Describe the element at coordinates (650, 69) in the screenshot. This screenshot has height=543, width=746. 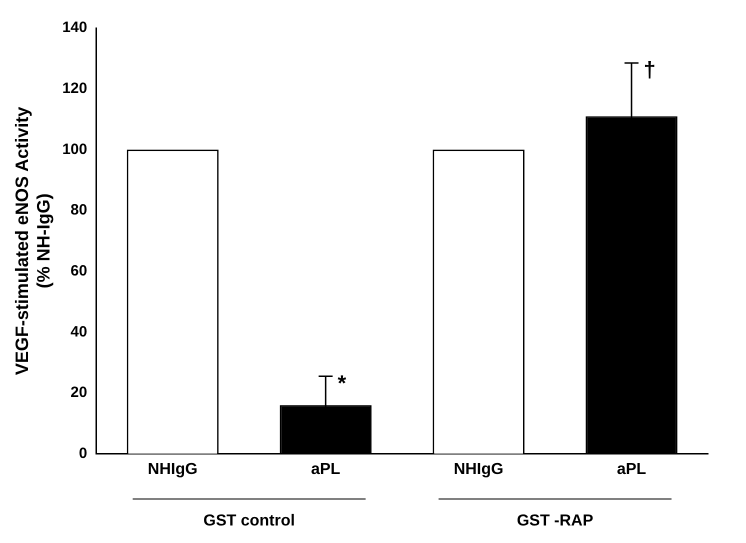
I see `annotation: †` at that location.